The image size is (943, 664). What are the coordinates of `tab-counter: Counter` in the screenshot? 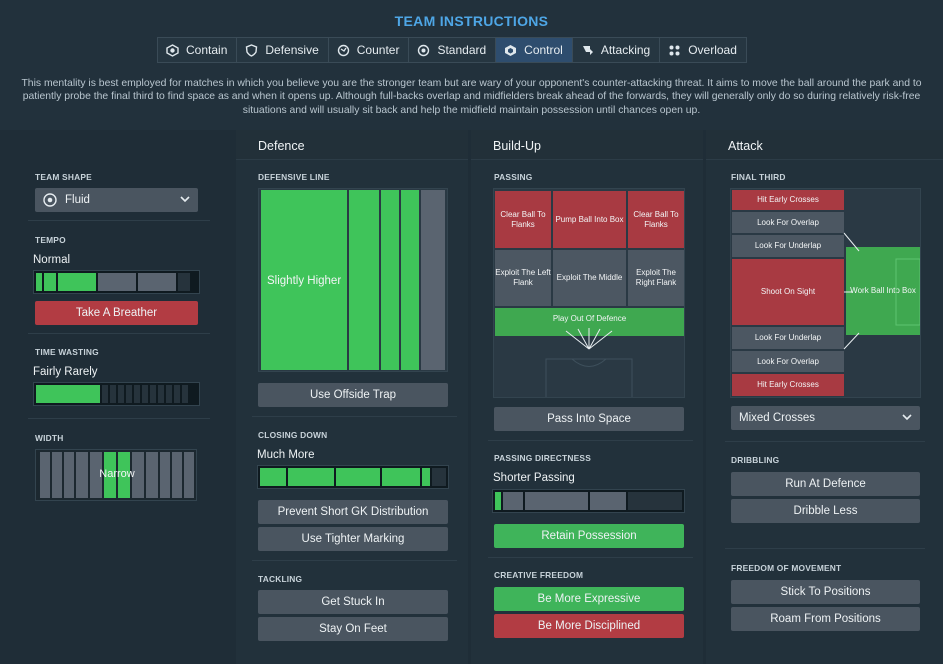 It's located at (369, 50).